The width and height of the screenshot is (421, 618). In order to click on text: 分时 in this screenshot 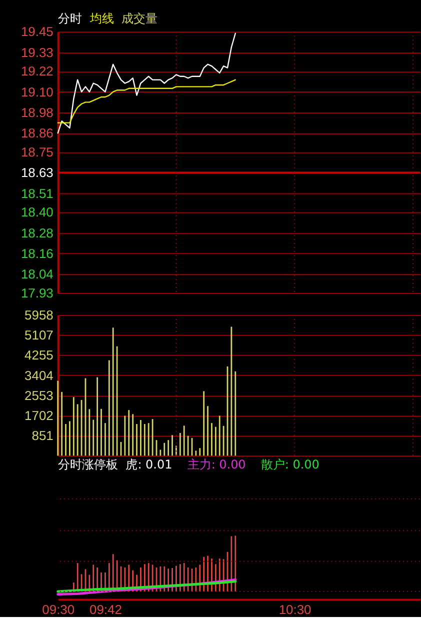, I will do `click(70, 19)`.